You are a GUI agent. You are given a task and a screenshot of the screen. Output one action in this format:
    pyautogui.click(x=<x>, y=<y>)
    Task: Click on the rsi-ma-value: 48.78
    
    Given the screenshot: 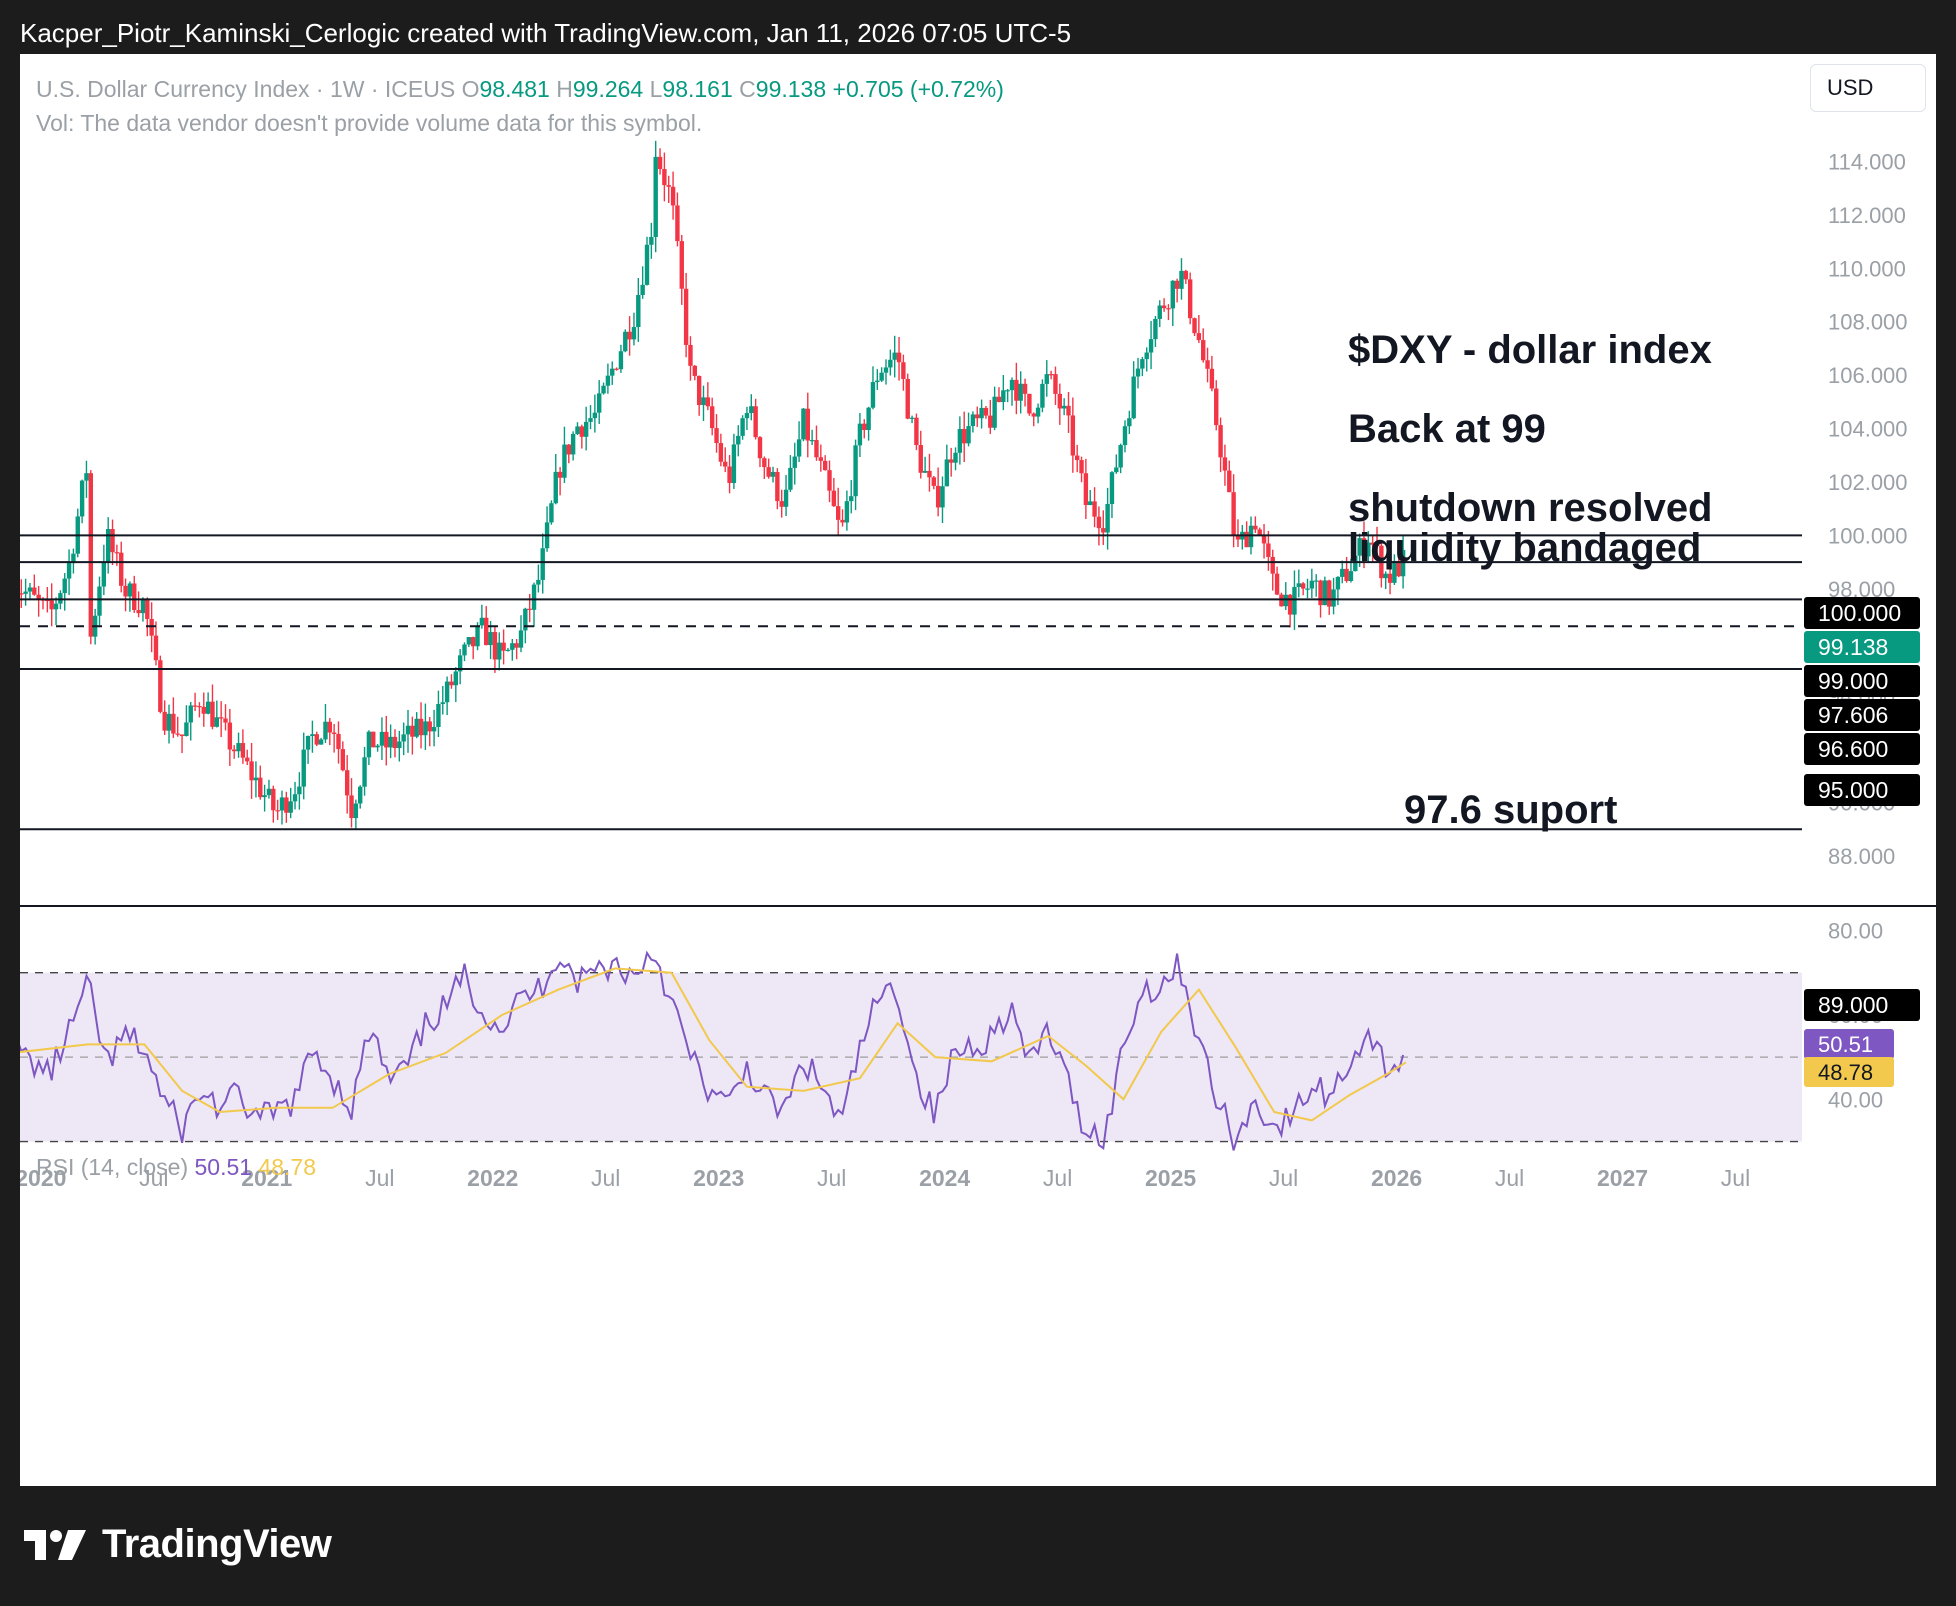 What is the action you would take?
    pyautogui.click(x=287, y=1167)
    